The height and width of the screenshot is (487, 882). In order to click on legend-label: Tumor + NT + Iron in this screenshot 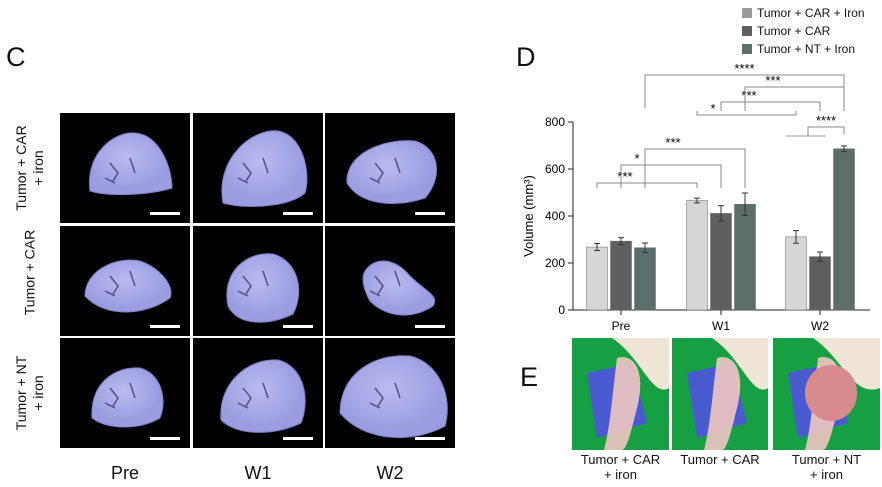, I will do `click(806, 49)`.